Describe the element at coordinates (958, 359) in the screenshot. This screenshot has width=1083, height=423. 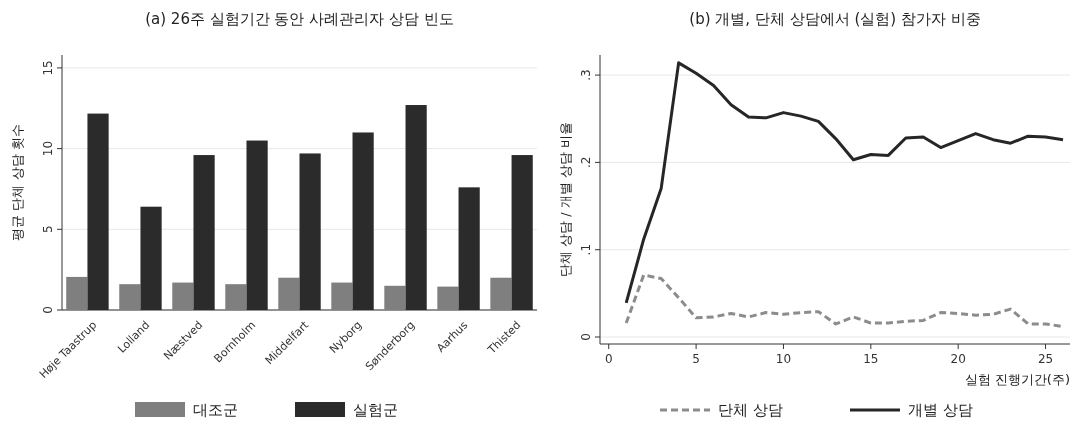
I see `x-tick-label: 20` at that location.